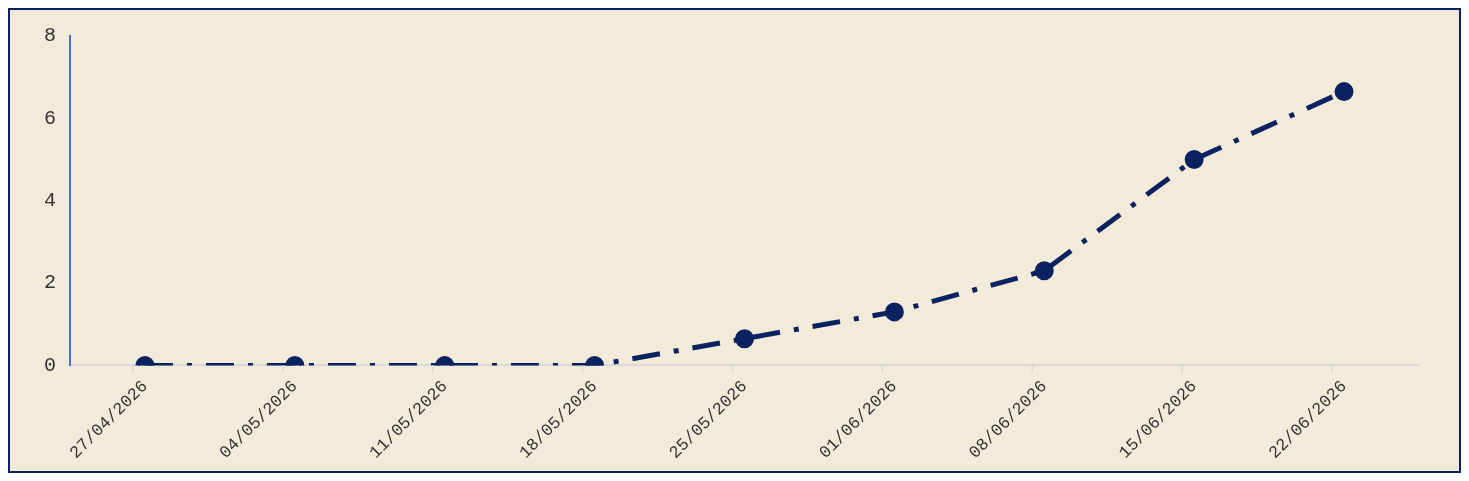 This screenshot has height=481, width=1469. Describe the element at coordinates (49, 201) in the screenshot. I see `y-tick-label: 4` at that location.